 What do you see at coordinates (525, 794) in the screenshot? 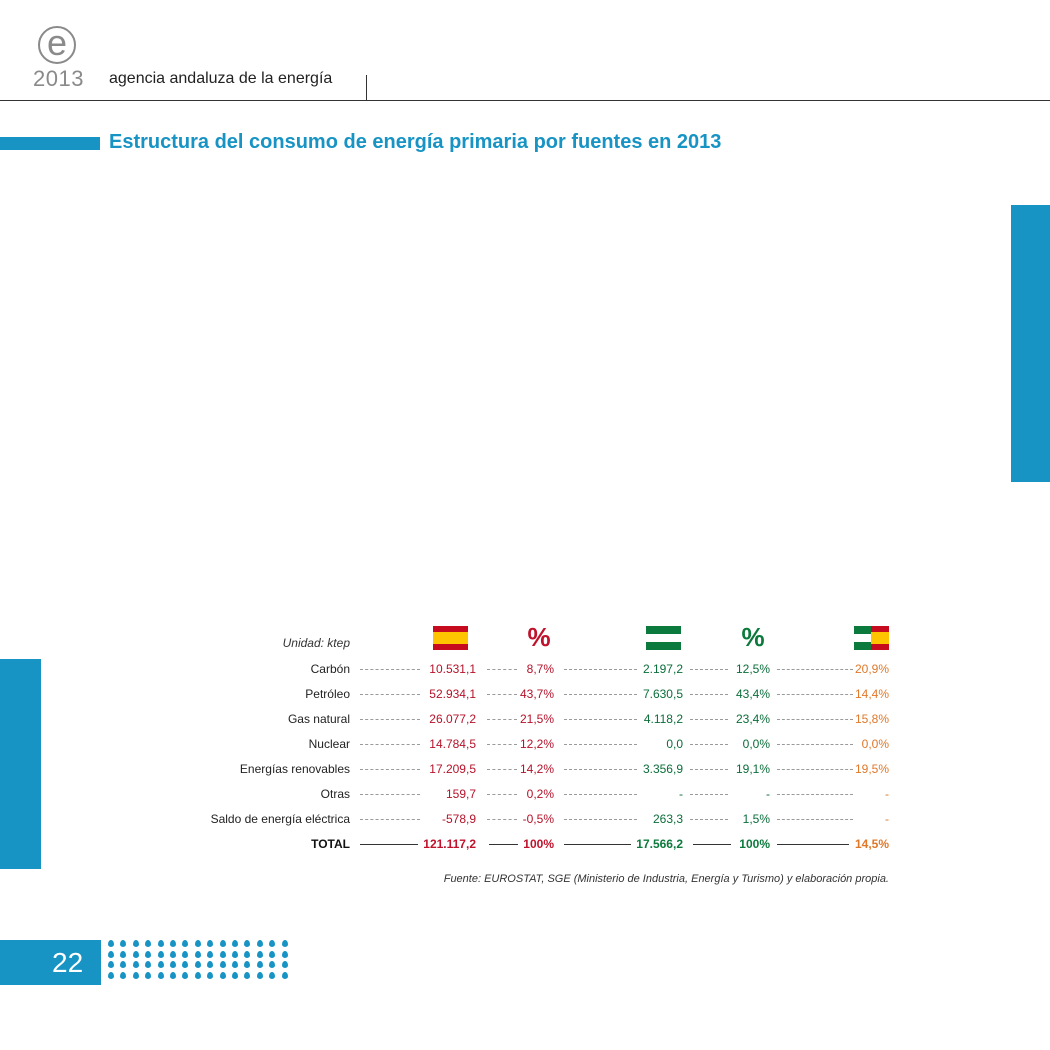
I see `table-row: Otras 159,7 0,2% - - -` at bounding box center [525, 794].